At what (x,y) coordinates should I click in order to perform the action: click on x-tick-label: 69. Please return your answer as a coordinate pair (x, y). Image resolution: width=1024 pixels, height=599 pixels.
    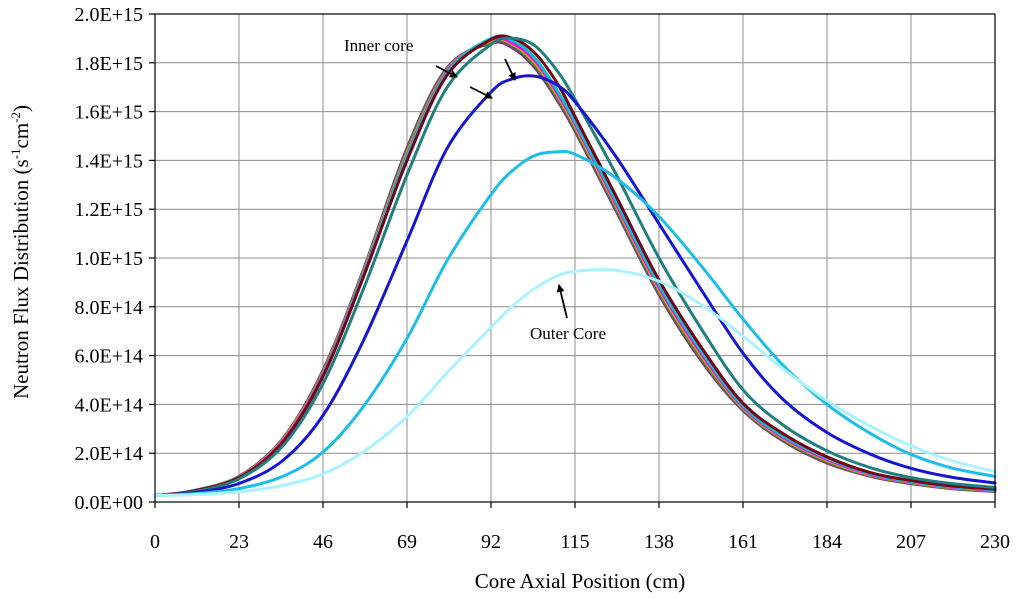
    Looking at the image, I should click on (407, 542).